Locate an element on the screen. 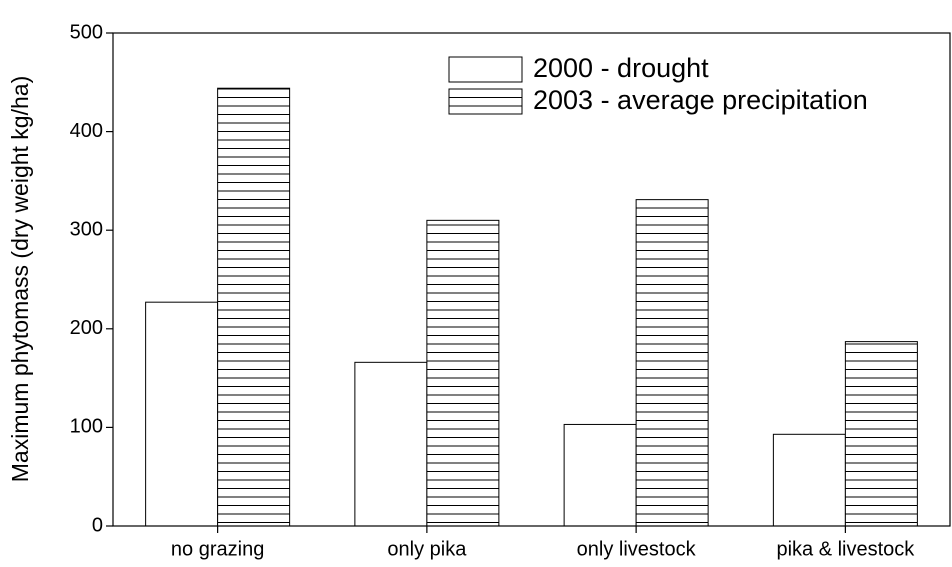  x-tick-label: only livestock is located at coordinates (637, 549).